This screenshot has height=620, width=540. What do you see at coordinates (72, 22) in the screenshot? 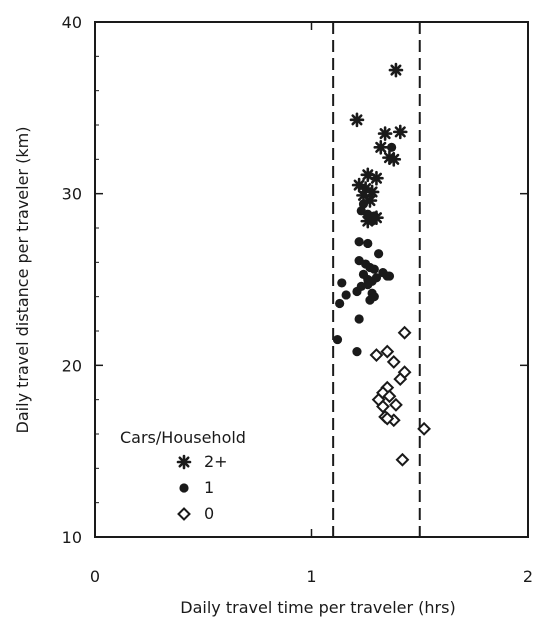
I see `y-tick-label: 40` at bounding box center [72, 22].